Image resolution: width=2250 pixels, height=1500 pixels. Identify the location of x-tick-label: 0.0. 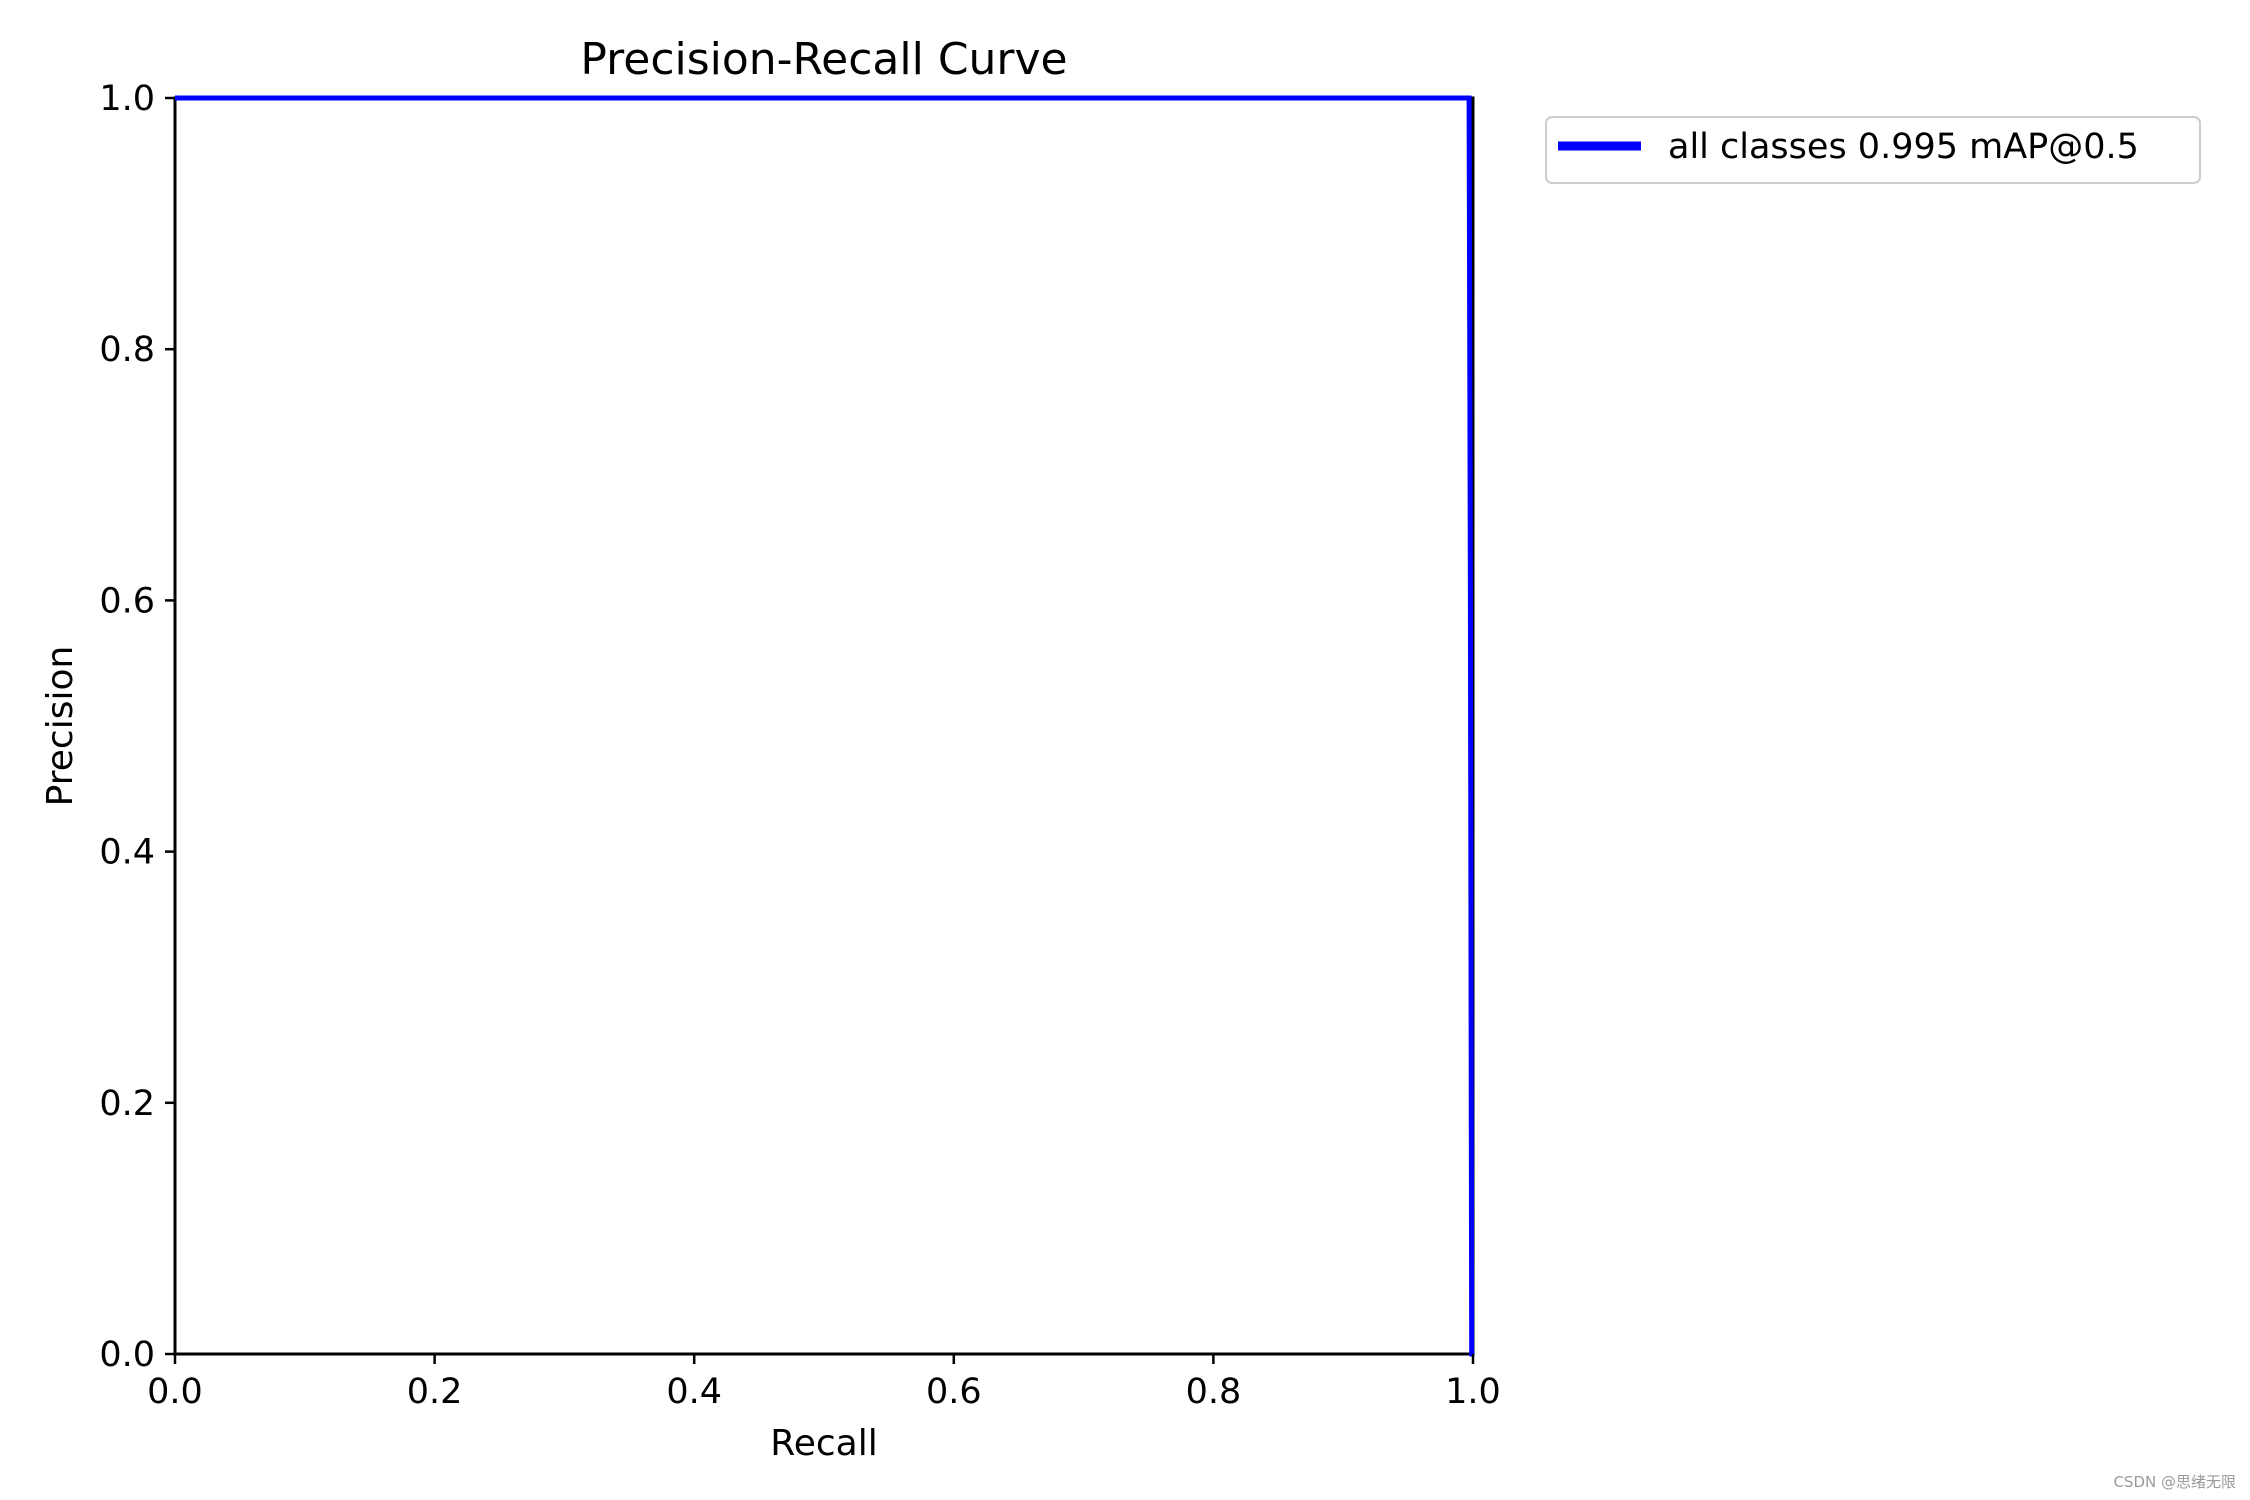
(175, 1392).